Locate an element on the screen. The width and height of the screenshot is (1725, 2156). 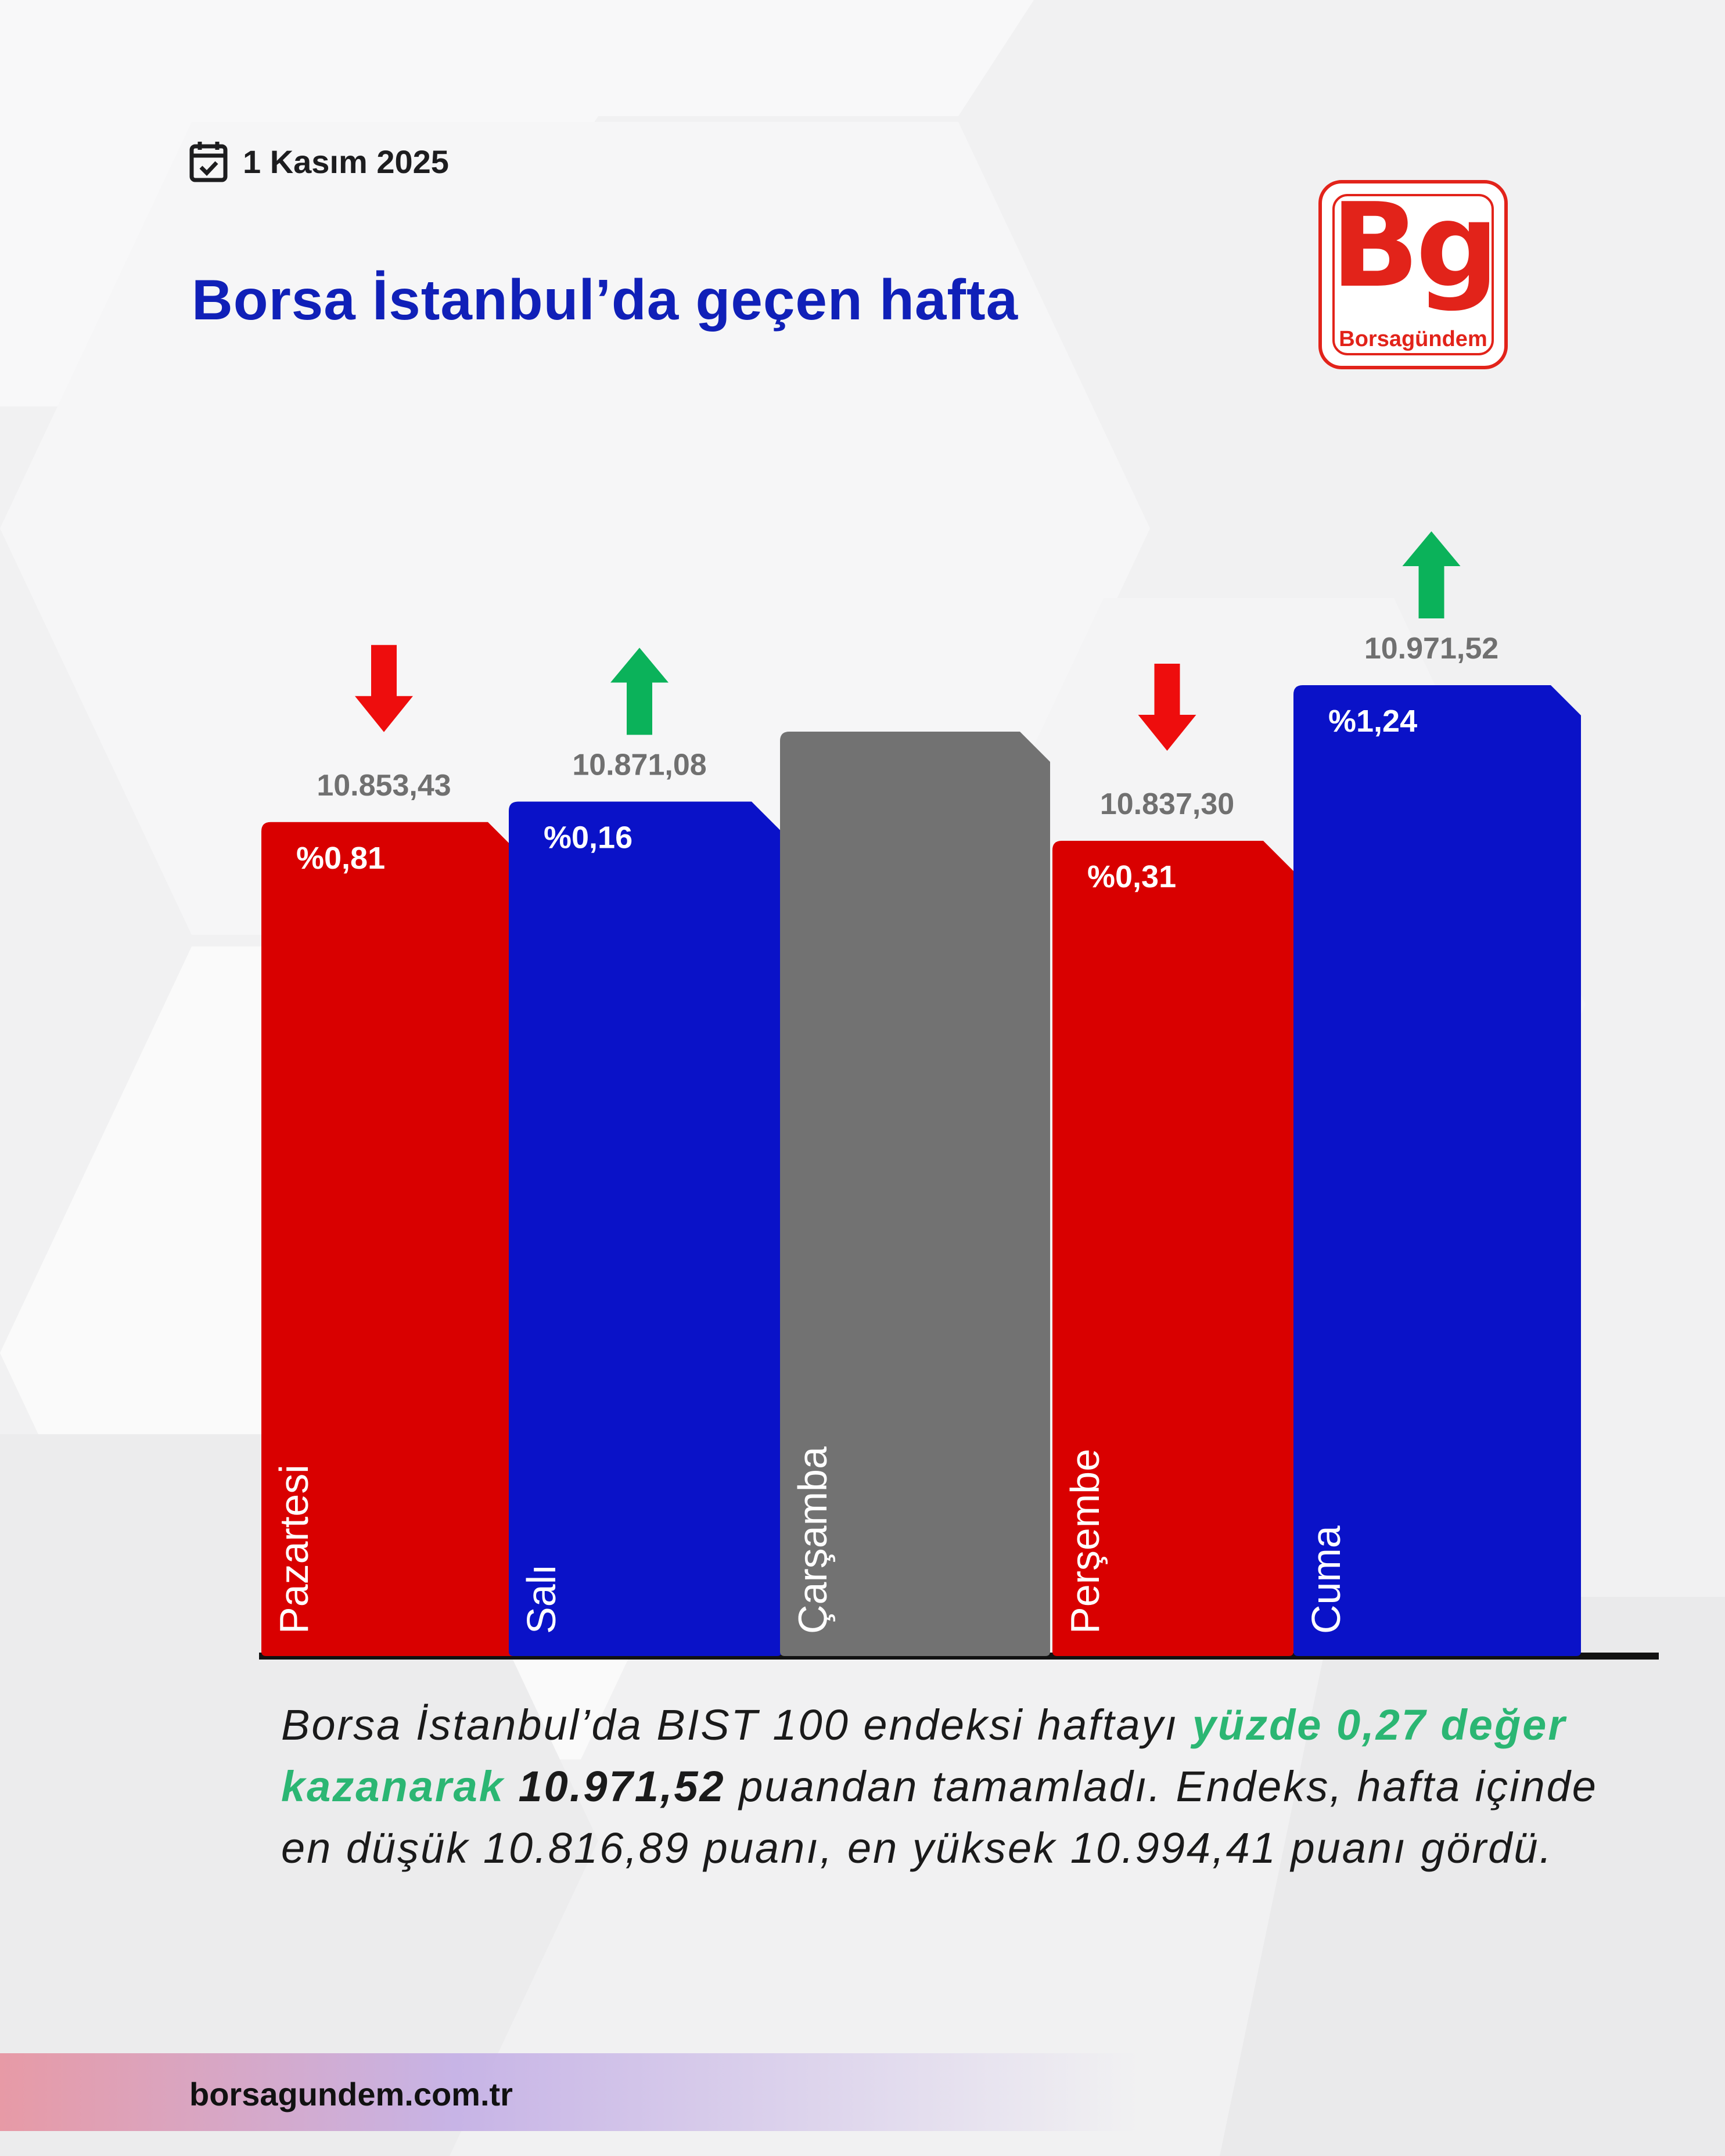
footer-band is located at coordinates (569, 2092).